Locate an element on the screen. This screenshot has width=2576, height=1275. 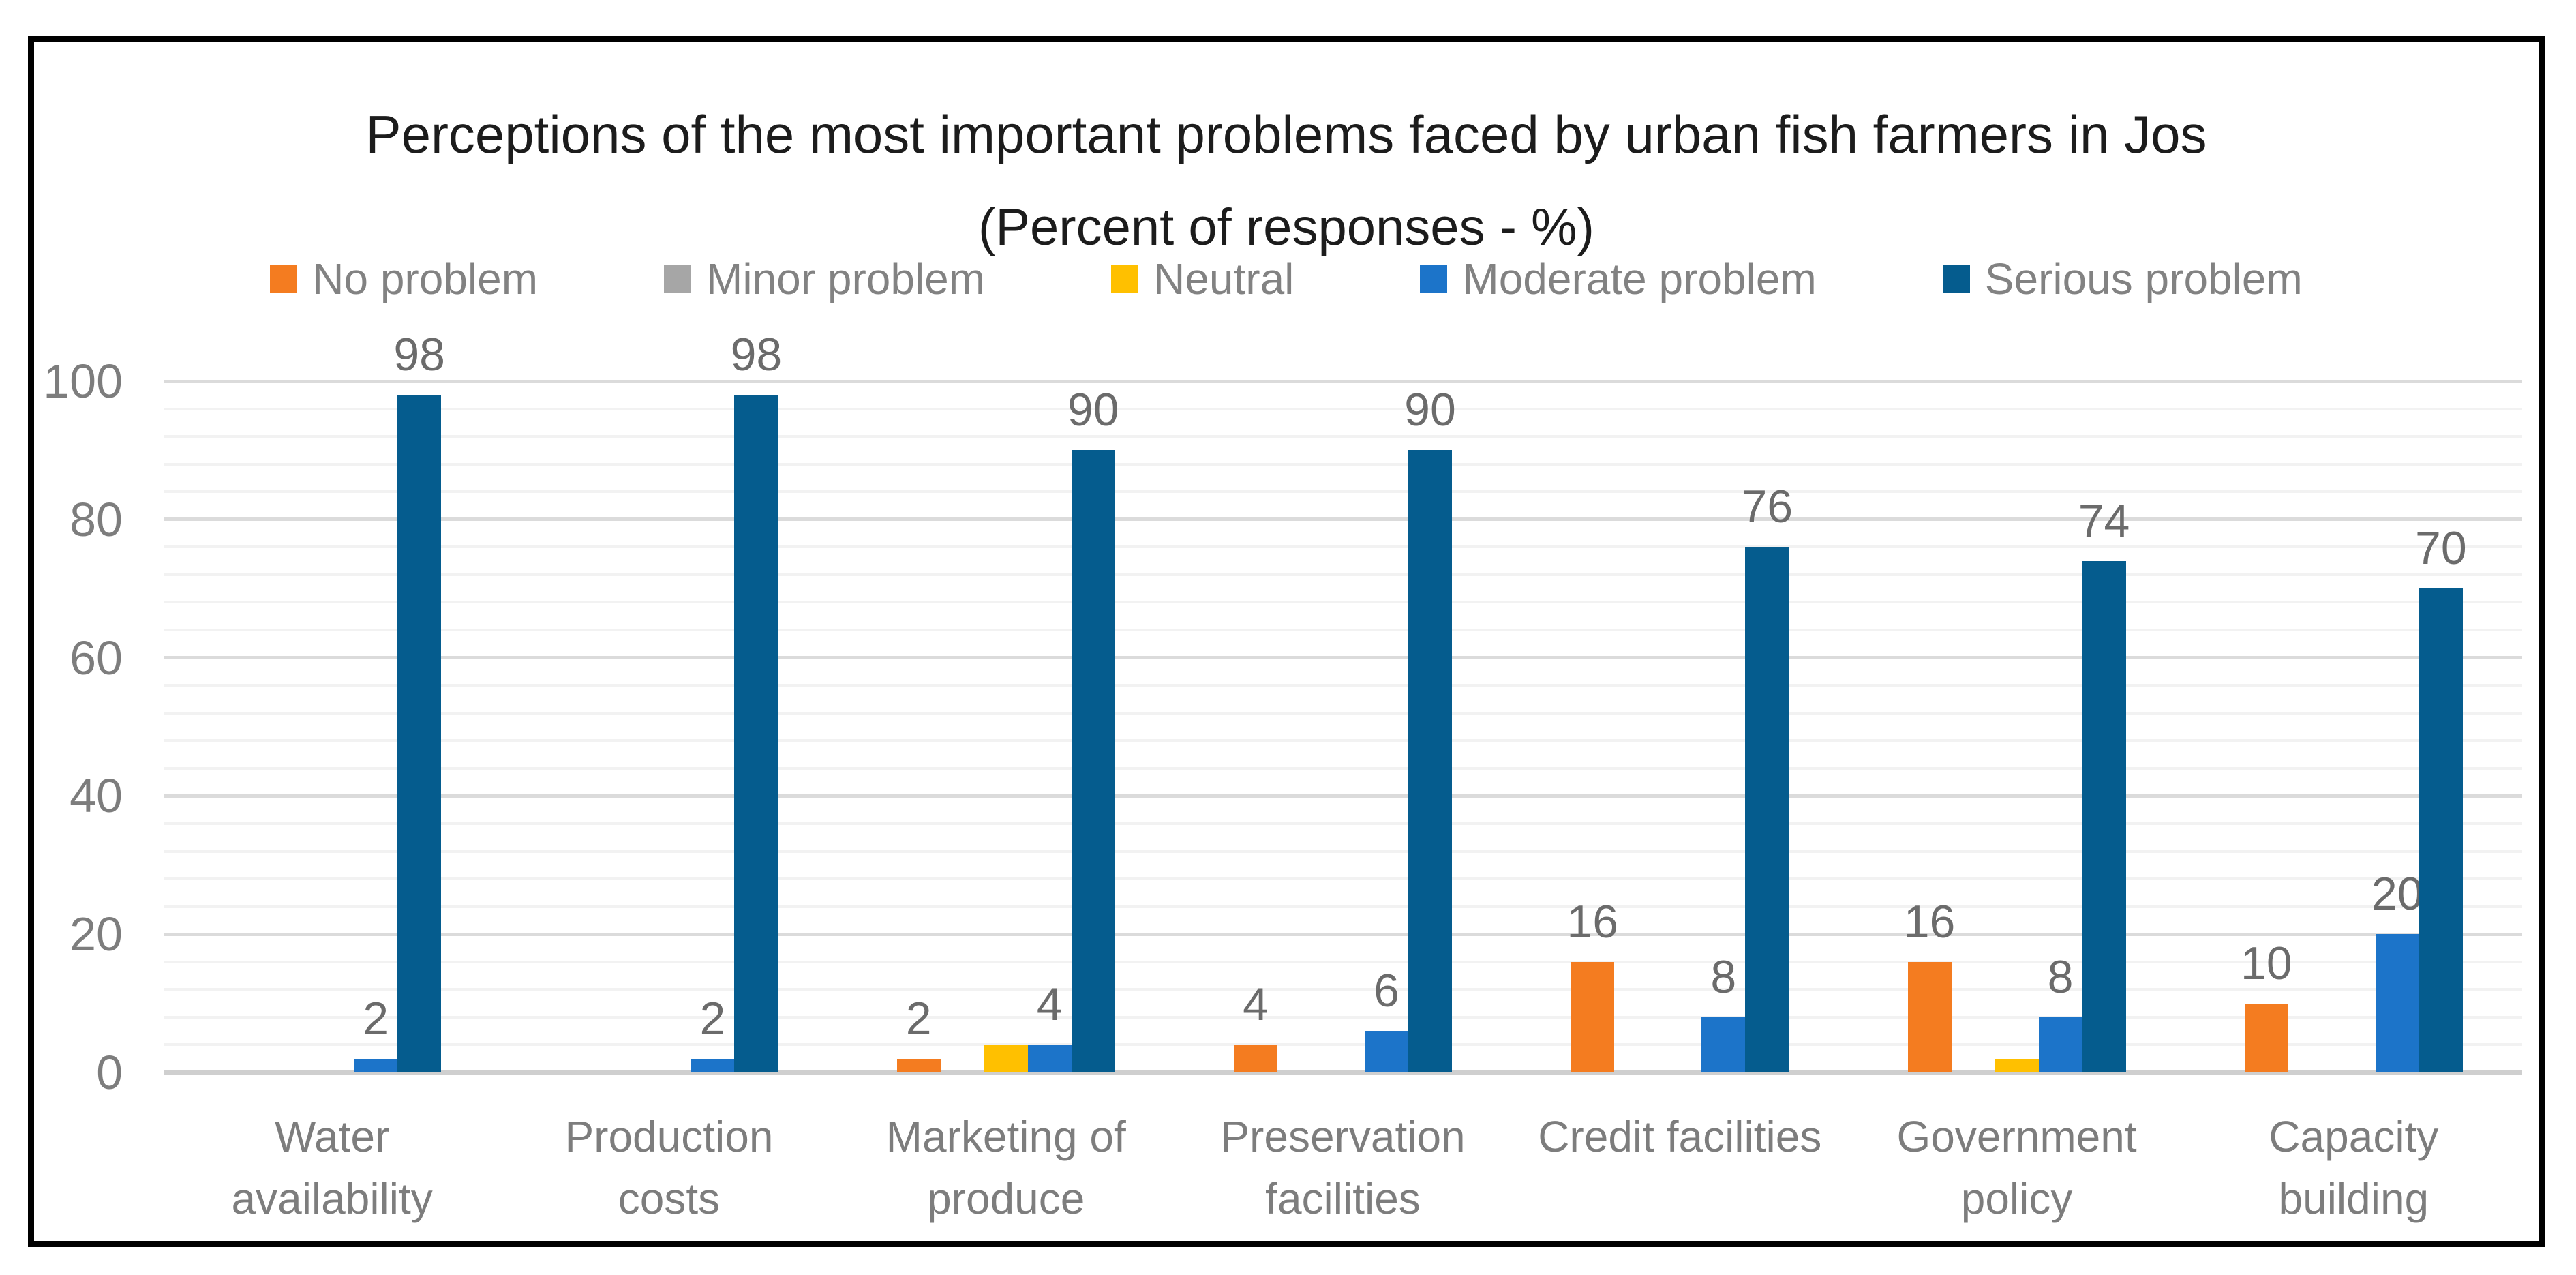
category-group: 10 20 70 is located at coordinates (2353, 726).